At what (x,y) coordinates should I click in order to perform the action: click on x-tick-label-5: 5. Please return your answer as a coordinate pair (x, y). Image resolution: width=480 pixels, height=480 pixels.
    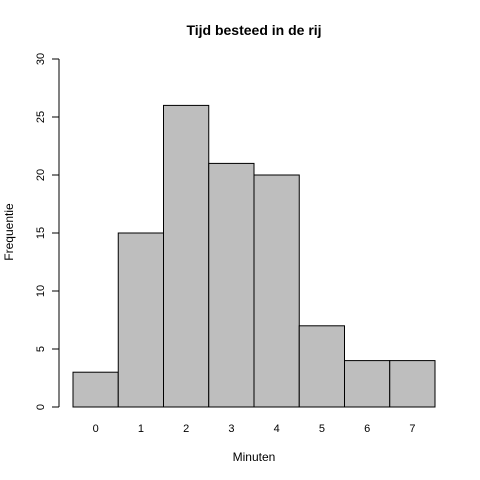
    Looking at the image, I should click on (322, 429).